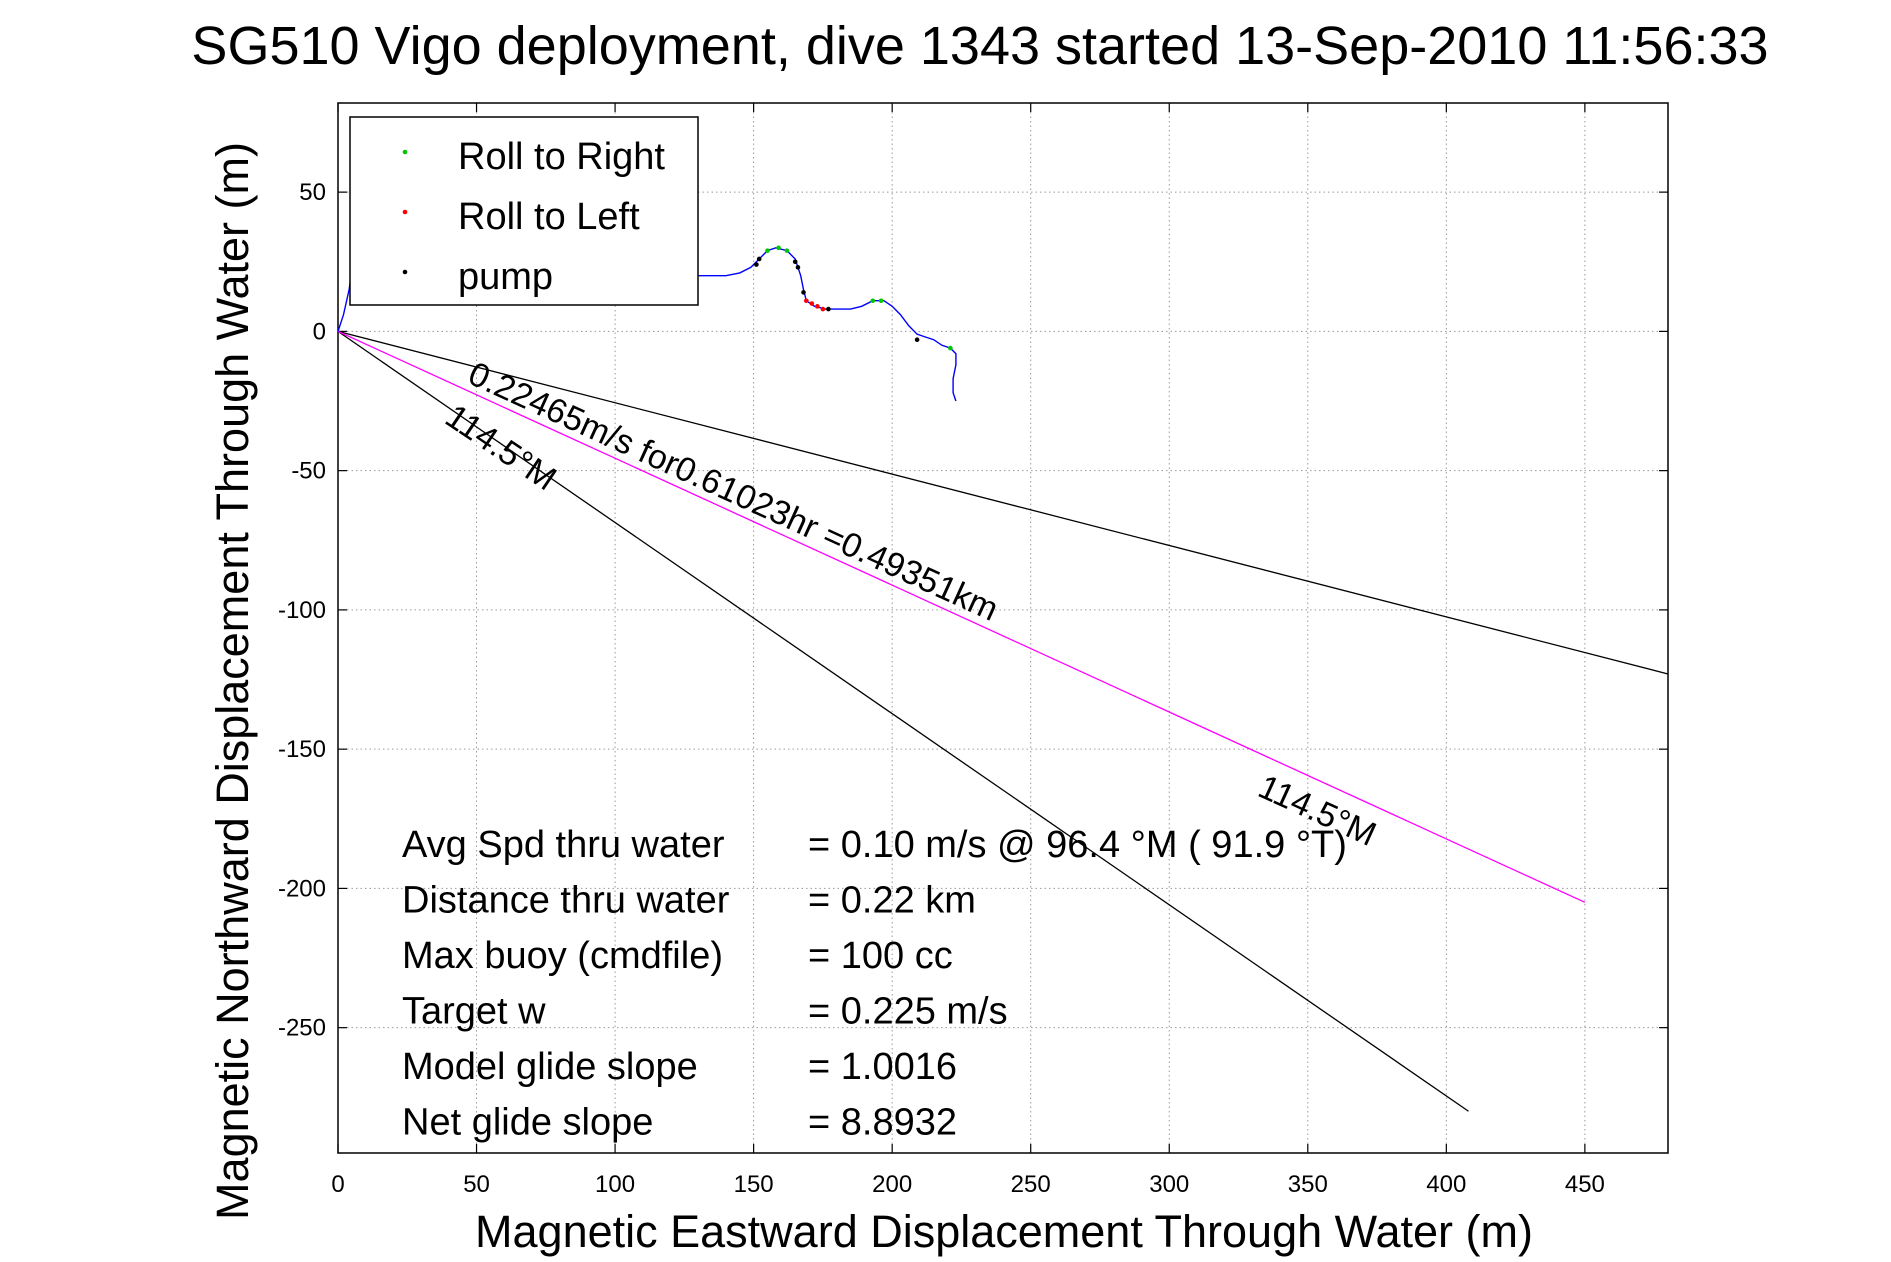 The height and width of the screenshot is (1262, 1891). Describe the element at coordinates (474, 1012) in the screenshot. I see `stat-label: Target w` at that location.